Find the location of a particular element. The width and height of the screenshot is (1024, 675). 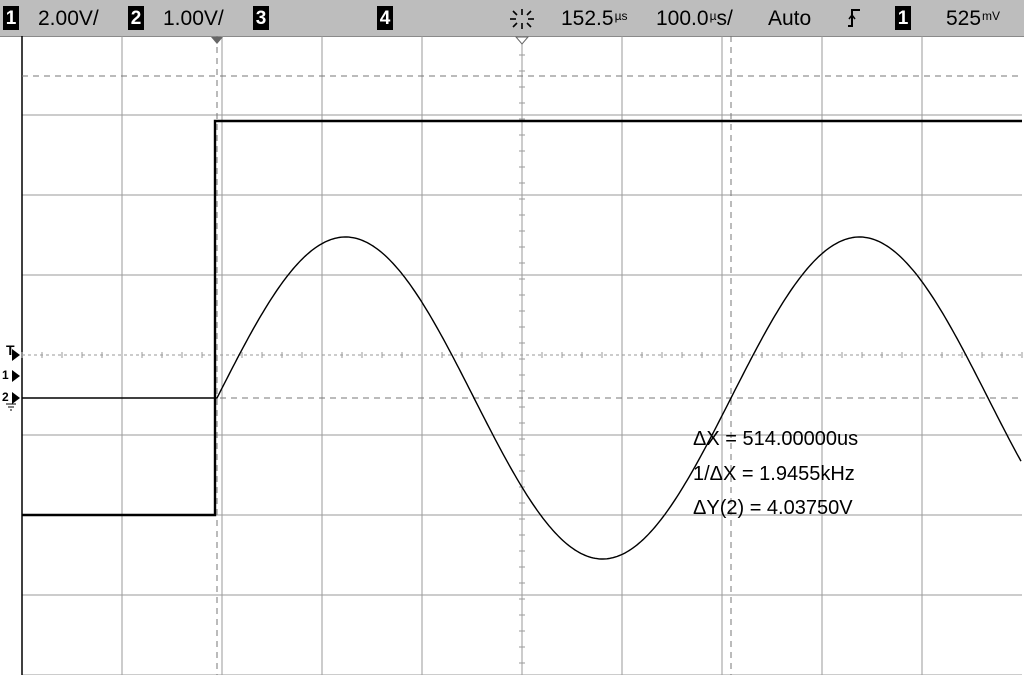

ch2-indicator: 2 is located at coordinates (136, 18).